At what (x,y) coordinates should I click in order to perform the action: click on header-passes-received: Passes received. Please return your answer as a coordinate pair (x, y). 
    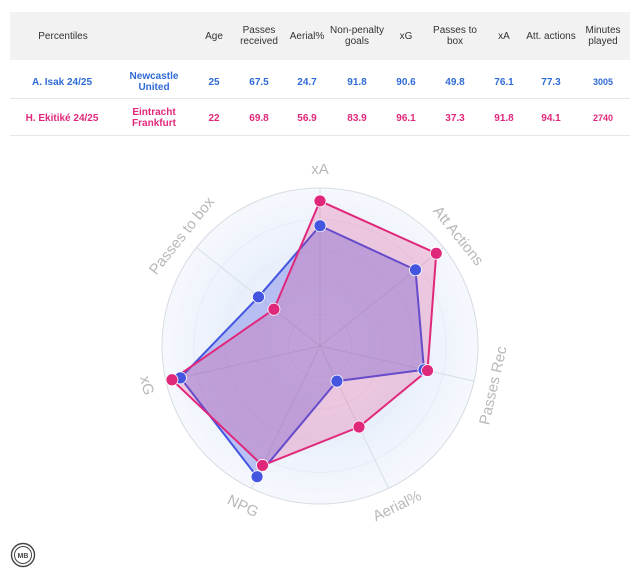
    Looking at the image, I should click on (259, 36).